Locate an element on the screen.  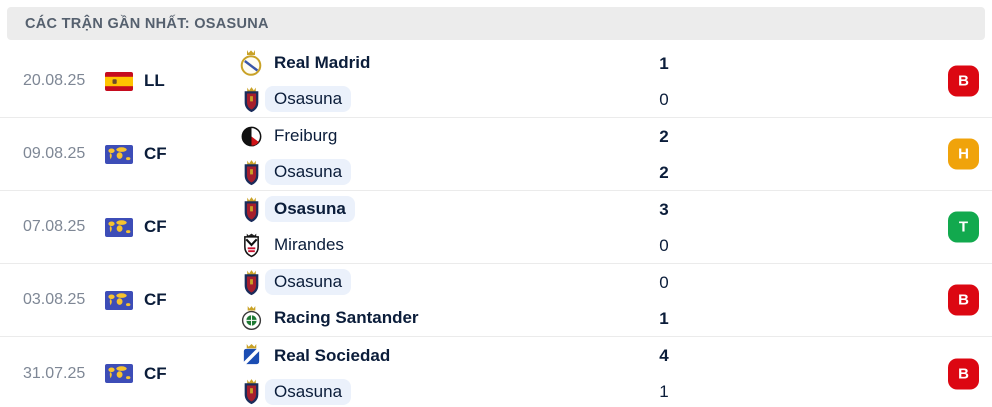
home-score: 3 is located at coordinates (664, 209).